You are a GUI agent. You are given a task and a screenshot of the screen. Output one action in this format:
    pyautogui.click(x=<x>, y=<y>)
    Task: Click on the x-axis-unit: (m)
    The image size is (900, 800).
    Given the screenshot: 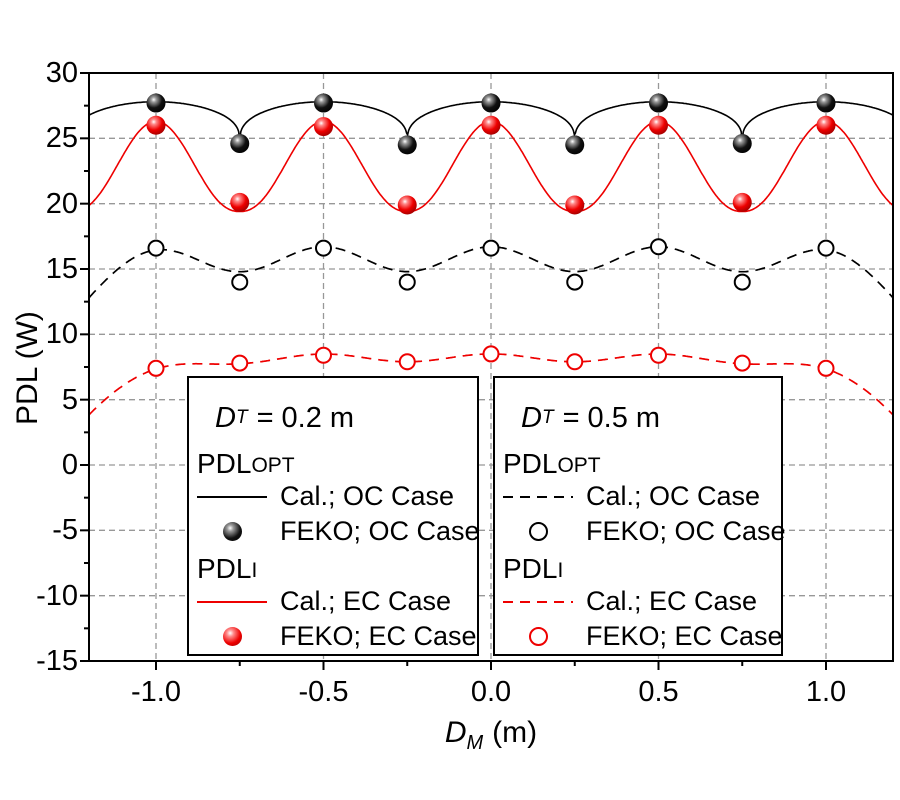 What is the action you would take?
    pyautogui.click(x=515, y=732)
    